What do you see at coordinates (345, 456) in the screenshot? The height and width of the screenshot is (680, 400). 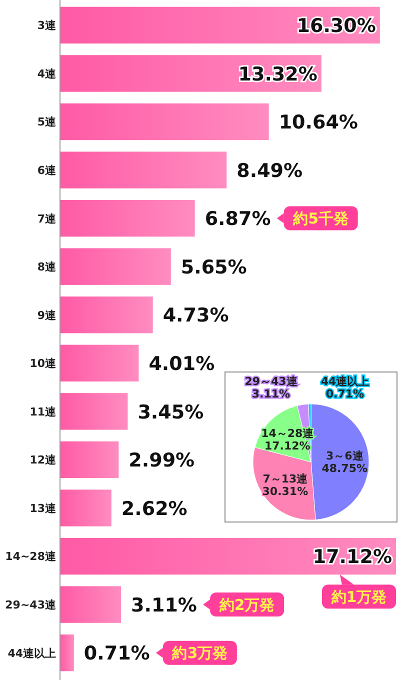 I see `slice-label: 3～6連` at bounding box center [345, 456].